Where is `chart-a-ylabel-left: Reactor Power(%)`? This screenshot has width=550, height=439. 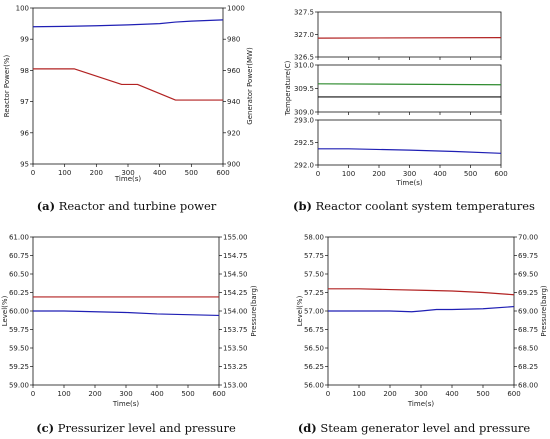
chart-a-ylabel-left: Reactor Power(%) is located at coordinates (7, 86).